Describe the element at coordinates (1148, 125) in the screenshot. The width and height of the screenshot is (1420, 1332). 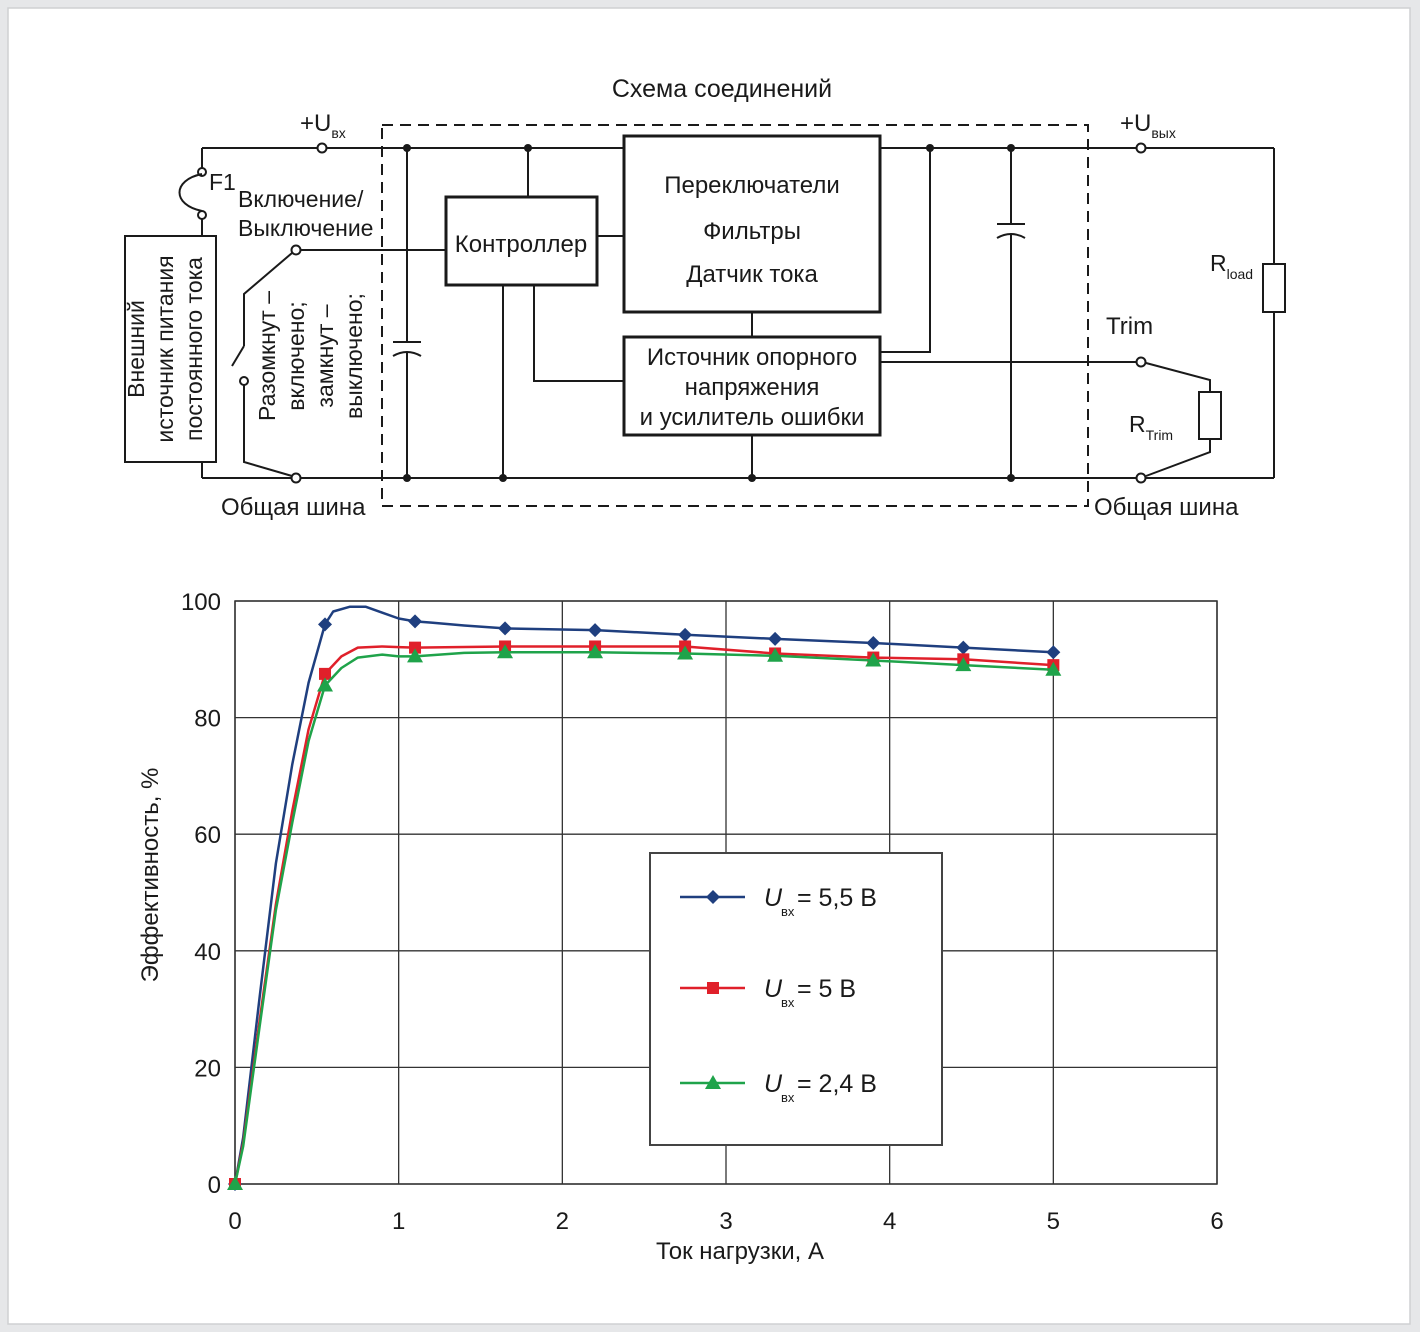
I see `vout-label: +Uвых` at that location.